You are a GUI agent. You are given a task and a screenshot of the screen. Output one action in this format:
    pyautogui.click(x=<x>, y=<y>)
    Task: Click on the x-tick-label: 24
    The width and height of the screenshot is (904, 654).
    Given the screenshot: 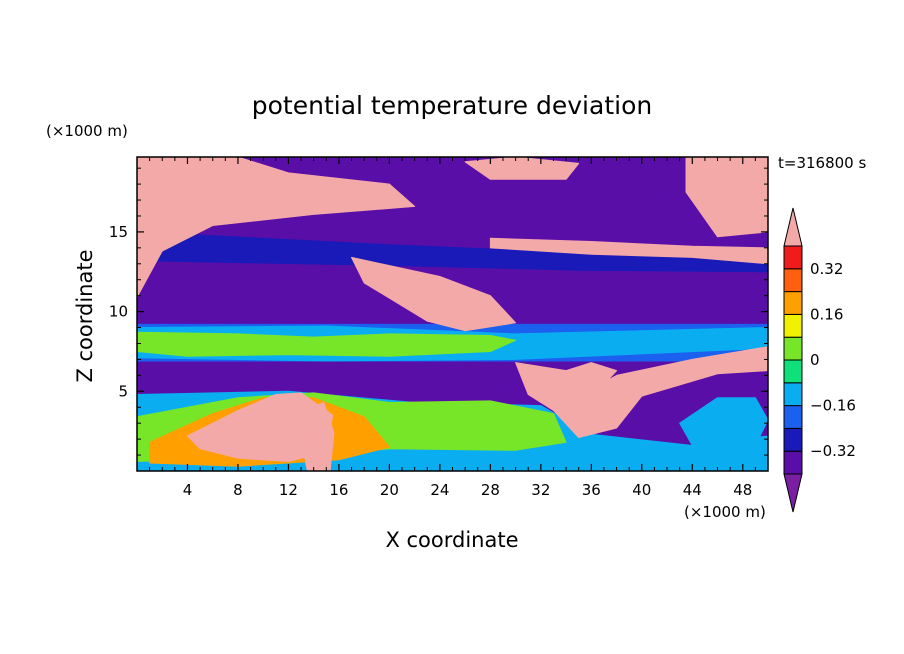 What is the action you would take?
    pyautogui.click(x=439, y=490)
    